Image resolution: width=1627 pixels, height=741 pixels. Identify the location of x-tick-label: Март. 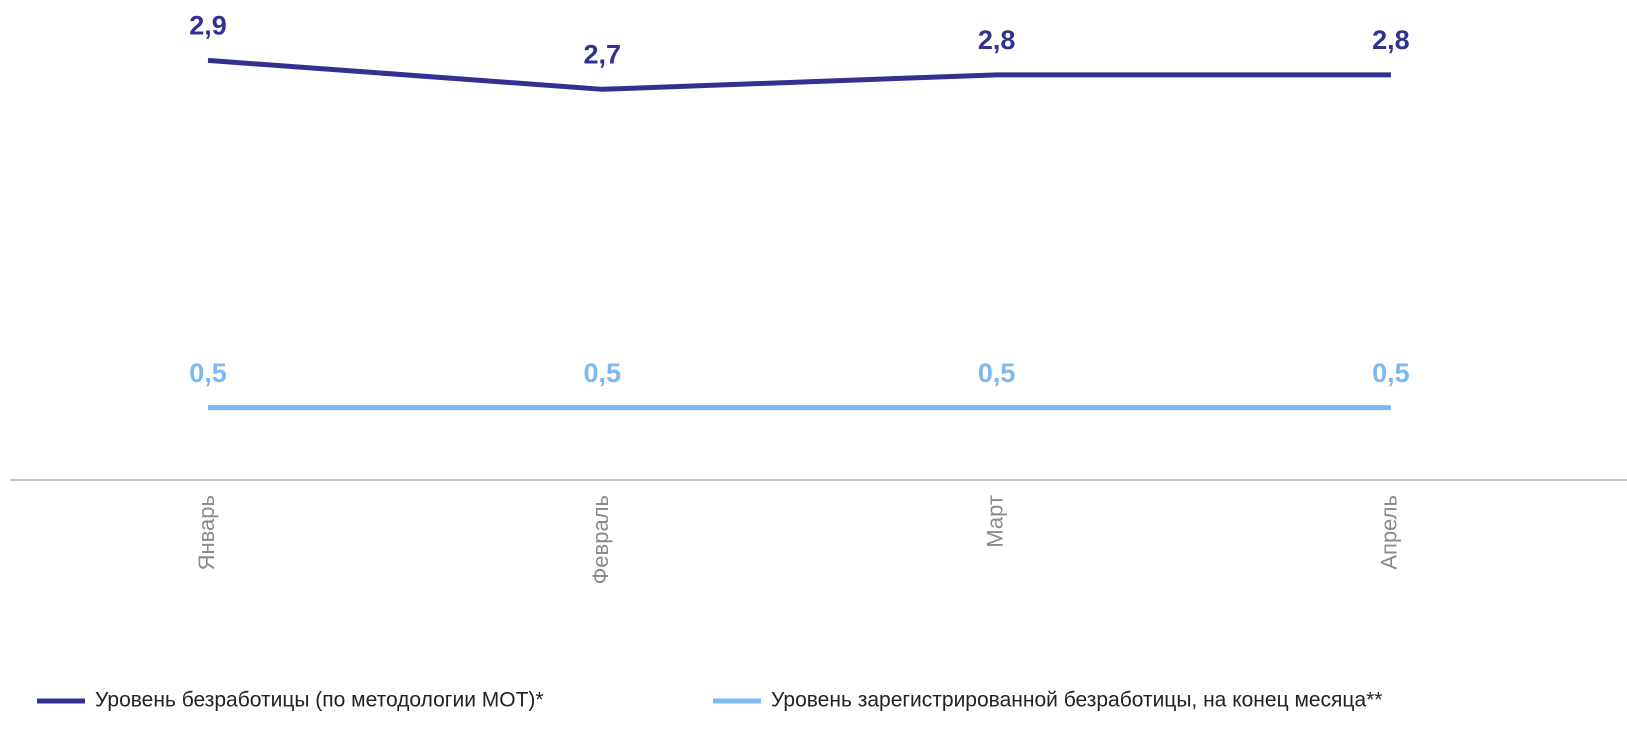
(994, 521).